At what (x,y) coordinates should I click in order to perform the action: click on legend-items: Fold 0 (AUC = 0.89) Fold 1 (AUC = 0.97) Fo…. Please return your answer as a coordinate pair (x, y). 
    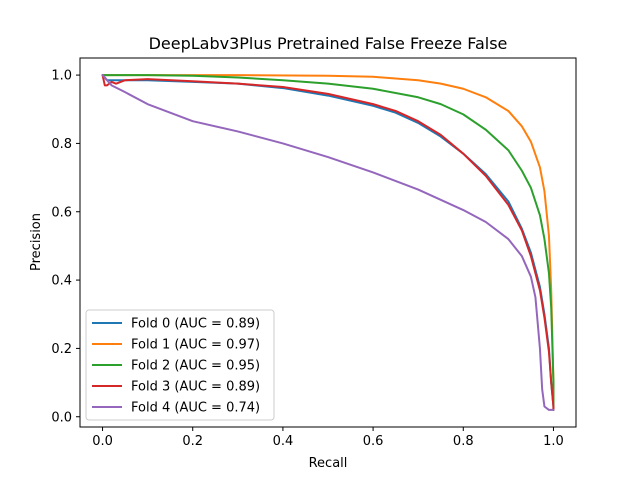
    Looking at the image, I should click on (176, 366).